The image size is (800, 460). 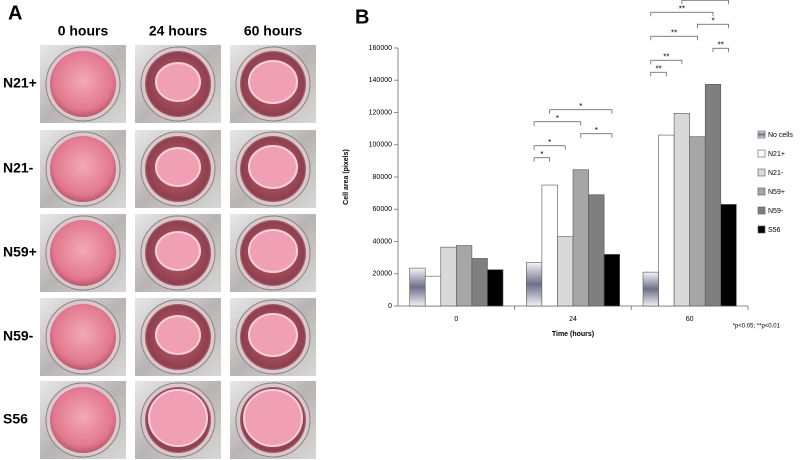 I want to click on legend-label: N59-, so click(x=776, y=211).